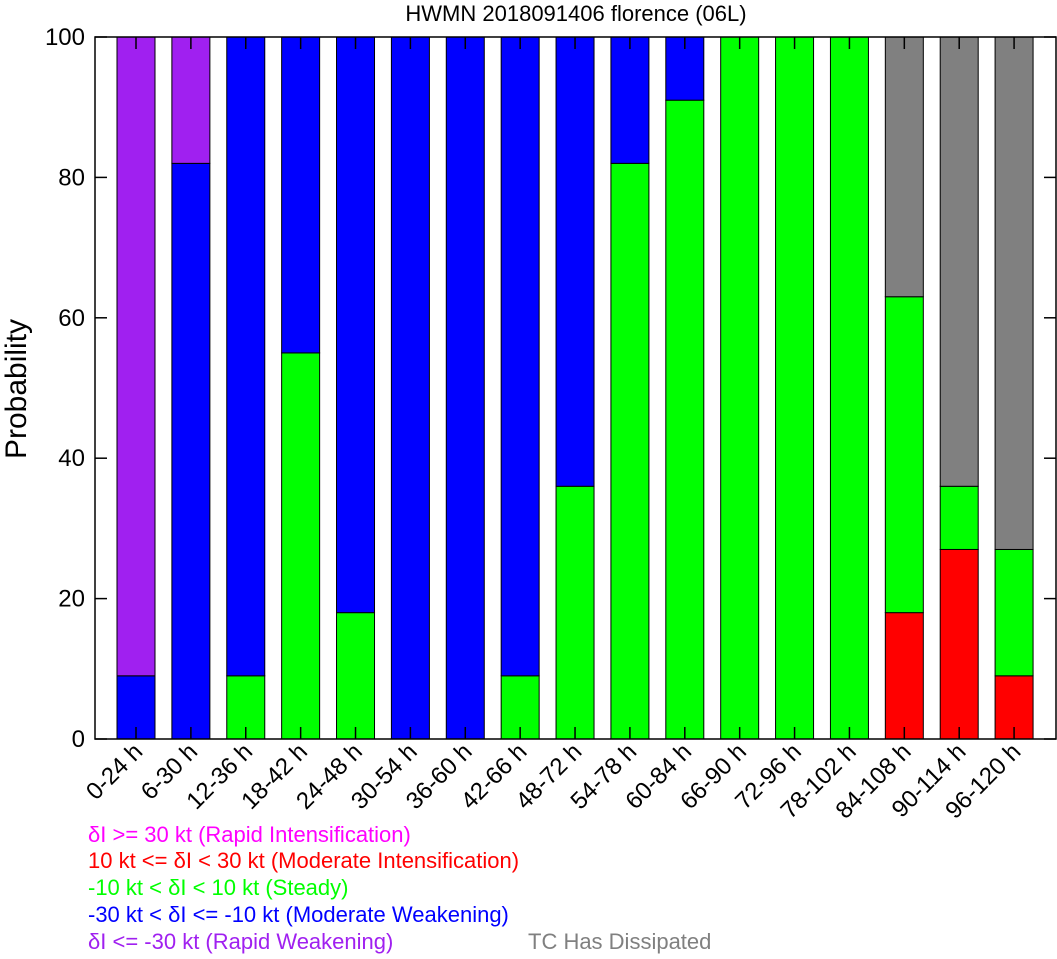 This screenshot has height=959, width=1057. What do you see at coordinates (1014, 293) in the screenshot?
I see `bar-segment-96-120h-s4` at bounding box center [1014, 293].